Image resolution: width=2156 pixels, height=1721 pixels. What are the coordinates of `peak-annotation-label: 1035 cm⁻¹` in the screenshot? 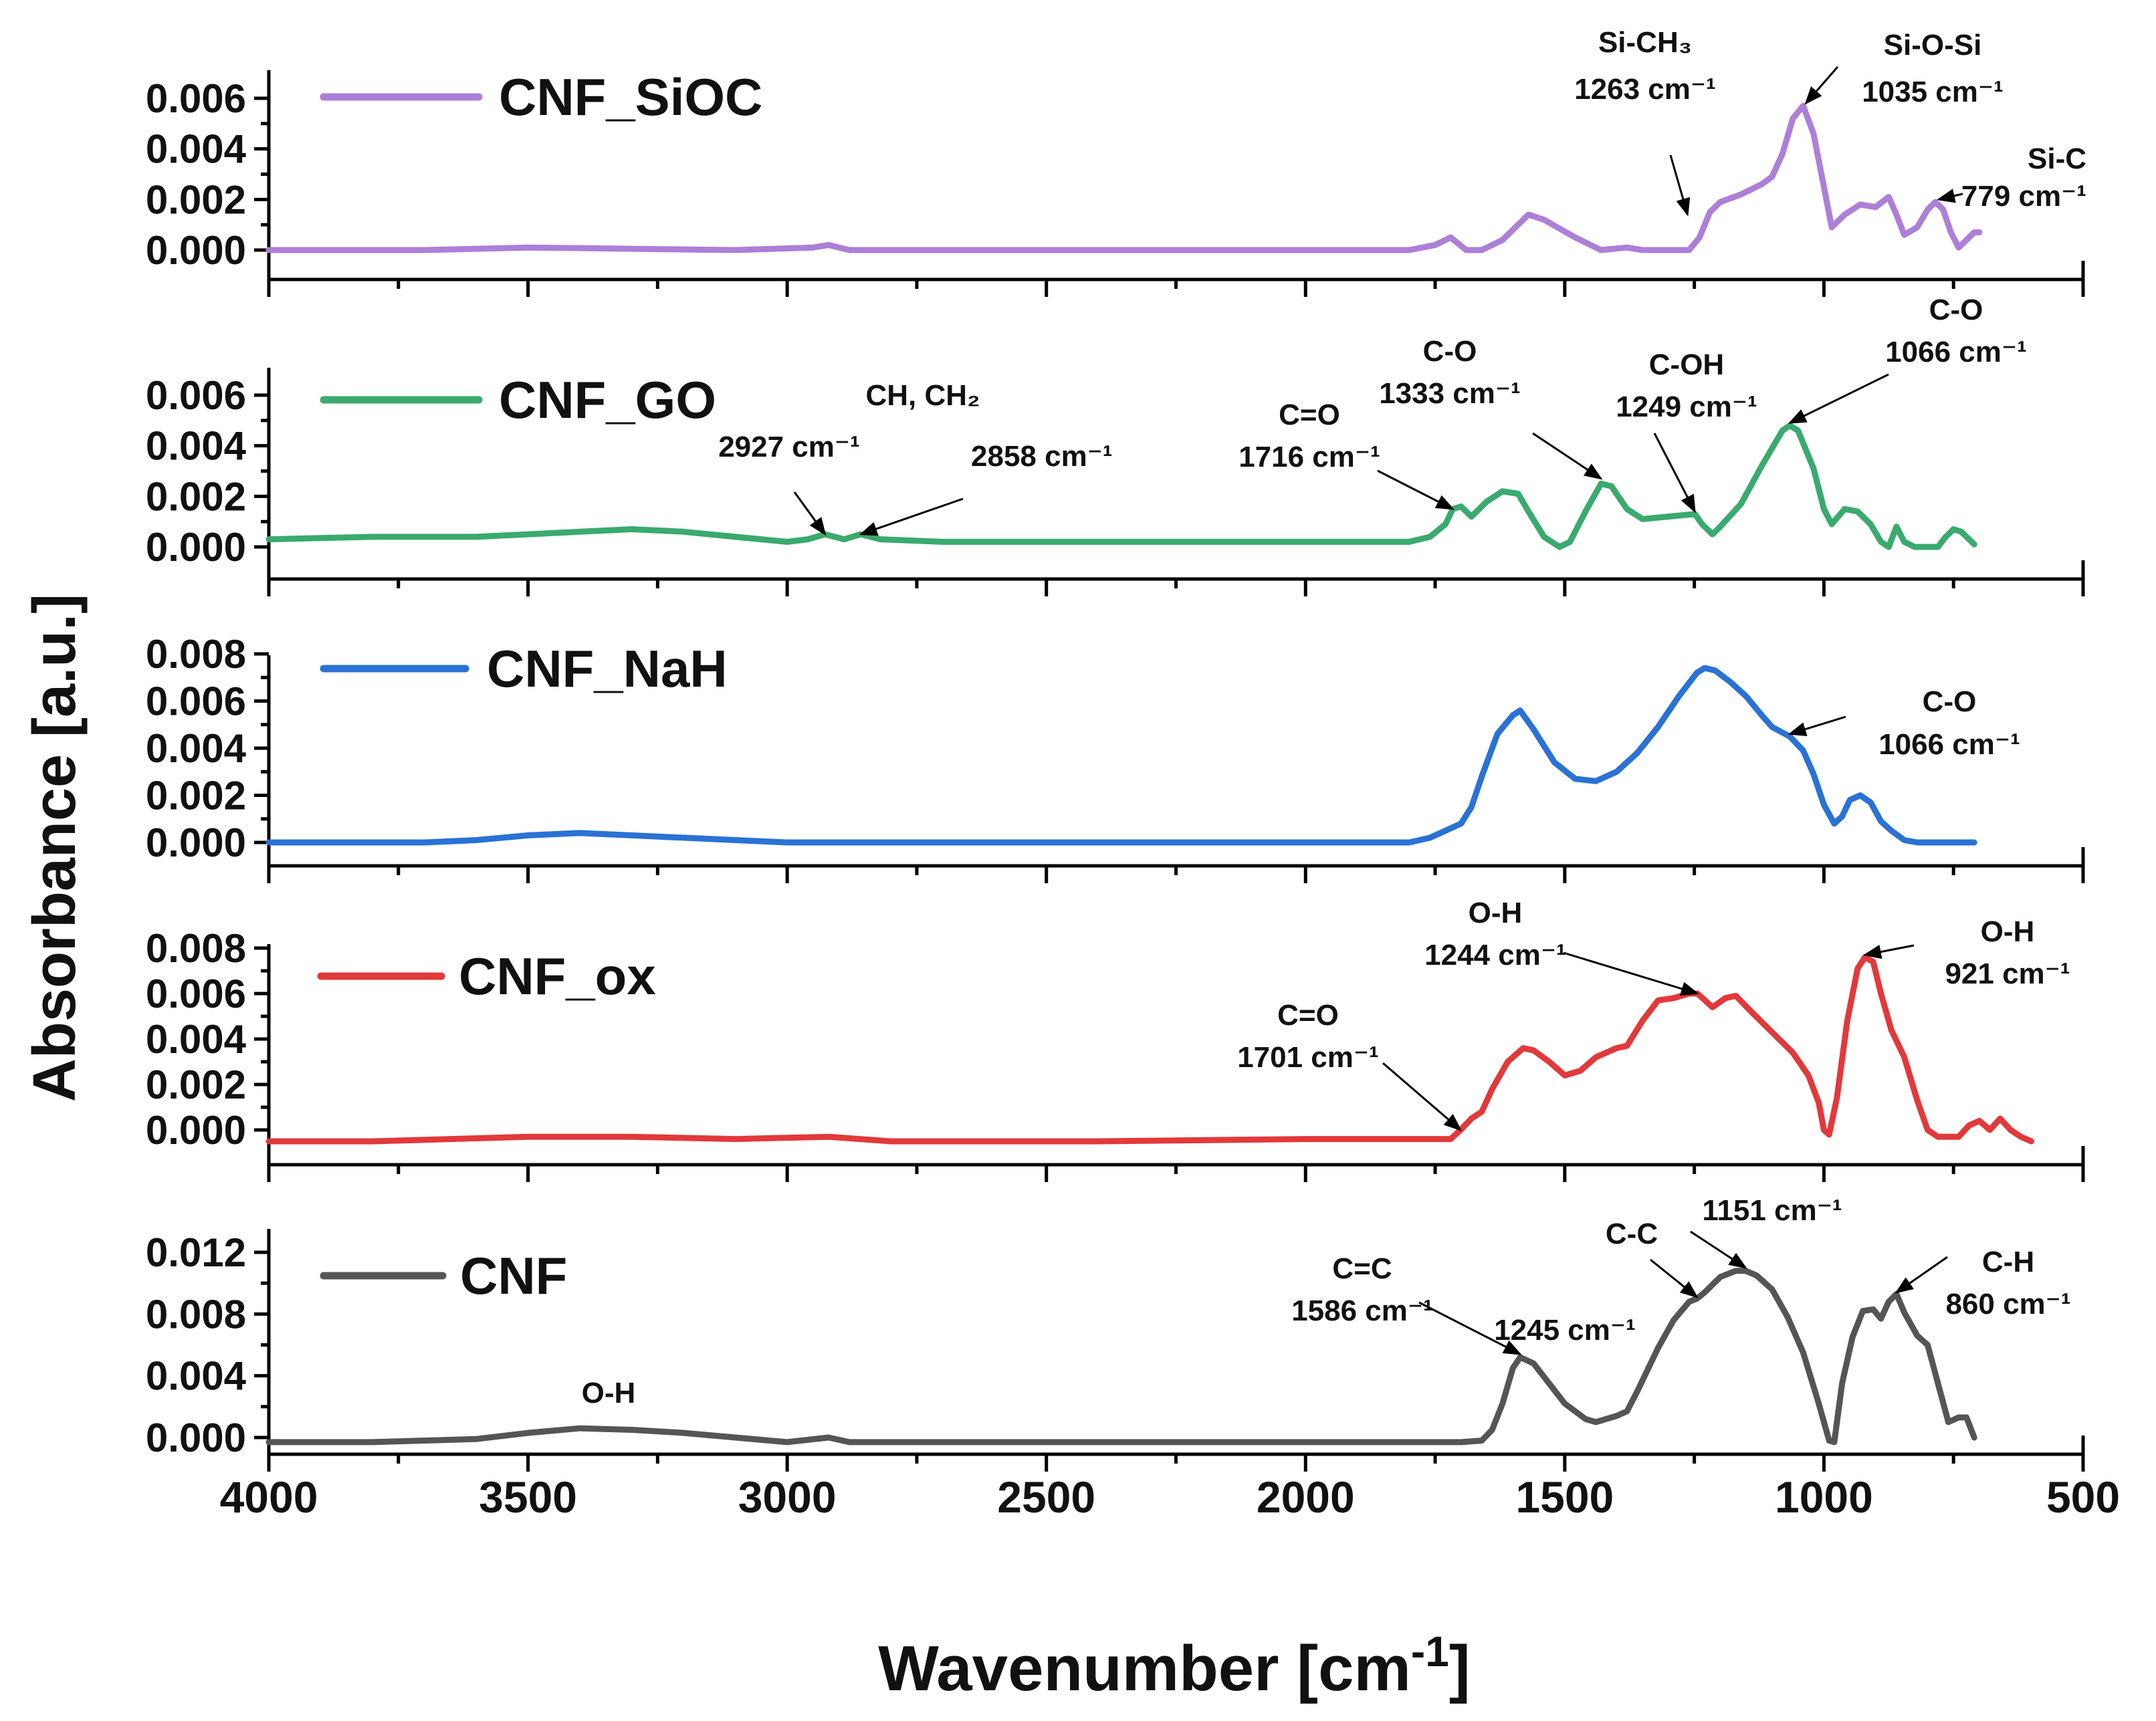 It's located at (1933, 92).